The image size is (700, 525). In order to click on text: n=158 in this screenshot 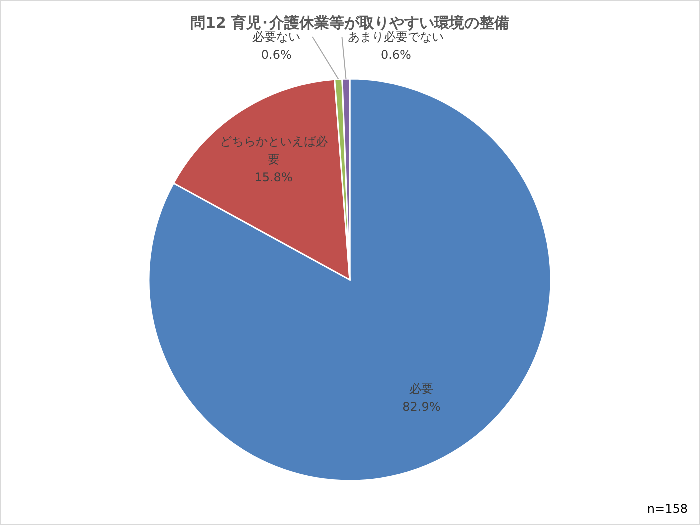, I will do `click(667, 509)`.